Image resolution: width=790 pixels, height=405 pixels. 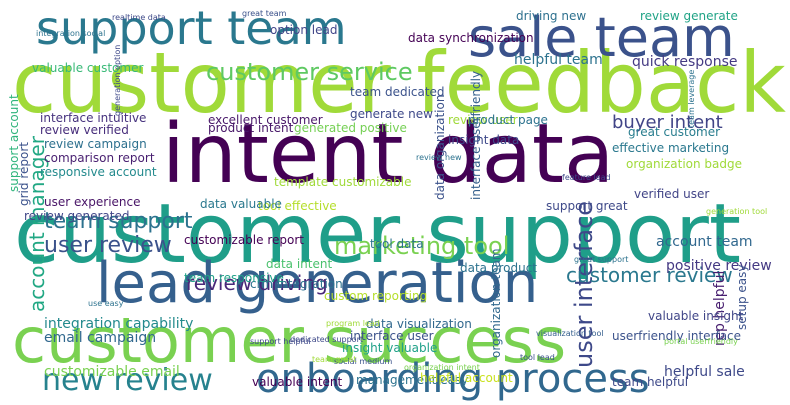 I want to click on word-generated-positive: generated positive, so click(x=350, y=128).